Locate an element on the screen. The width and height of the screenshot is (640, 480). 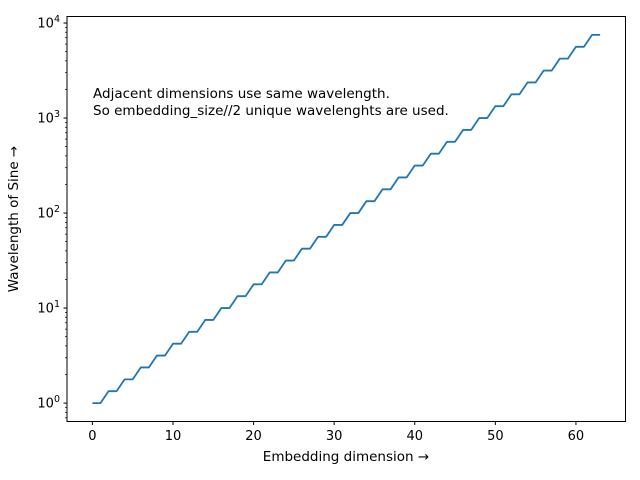
x-tick-label: 30 is located at coordinates (334, 436).